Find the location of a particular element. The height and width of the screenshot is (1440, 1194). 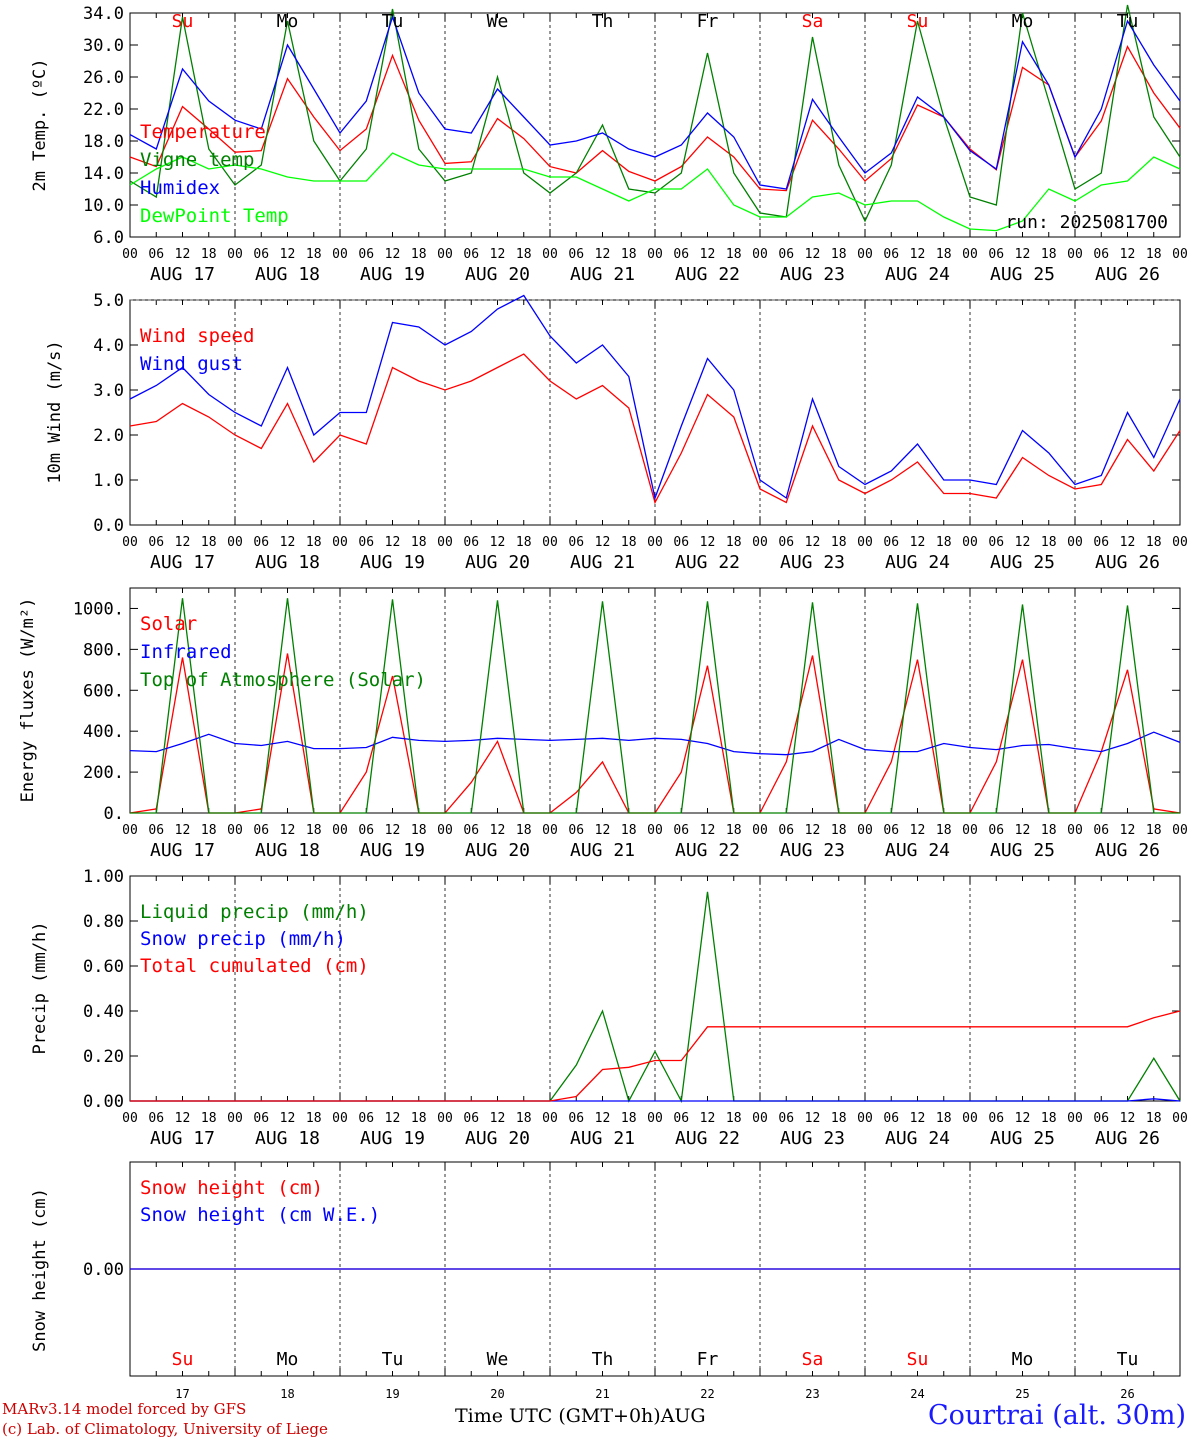

y-tick-label: 600. is located at coordinates (103, 691).